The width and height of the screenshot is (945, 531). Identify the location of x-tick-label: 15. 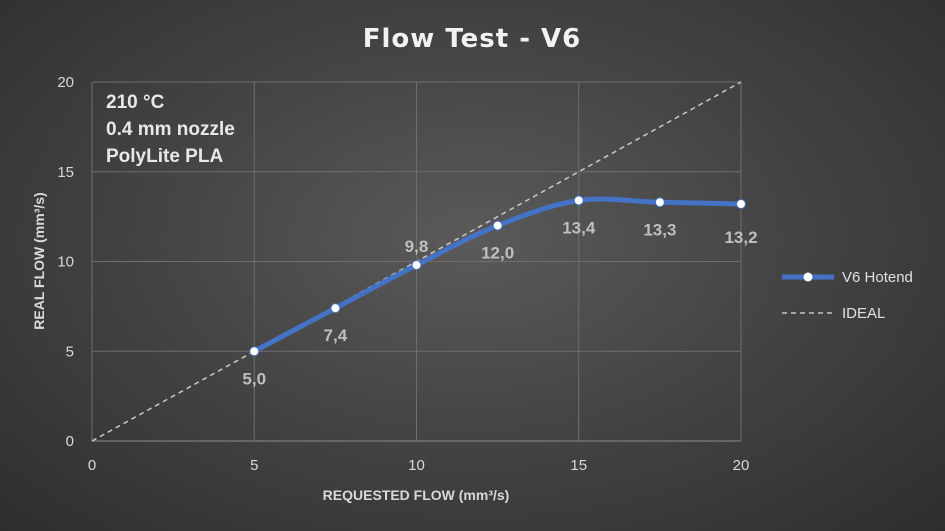
(578, 465).